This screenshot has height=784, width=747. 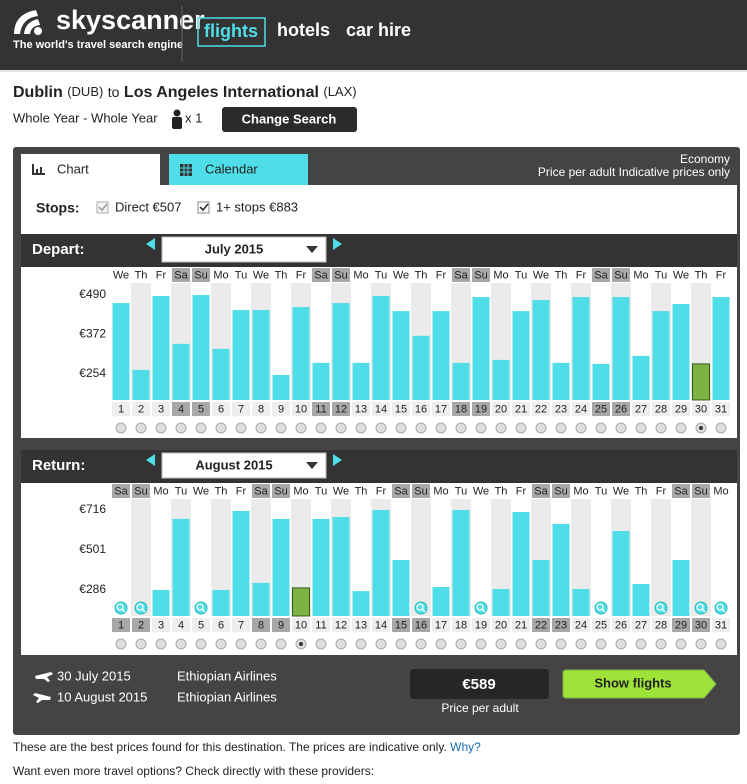 What do you see at coordinates (102, 207) in the screenshot?
I see `checkbox-direct` at bounding box center [102, 207].